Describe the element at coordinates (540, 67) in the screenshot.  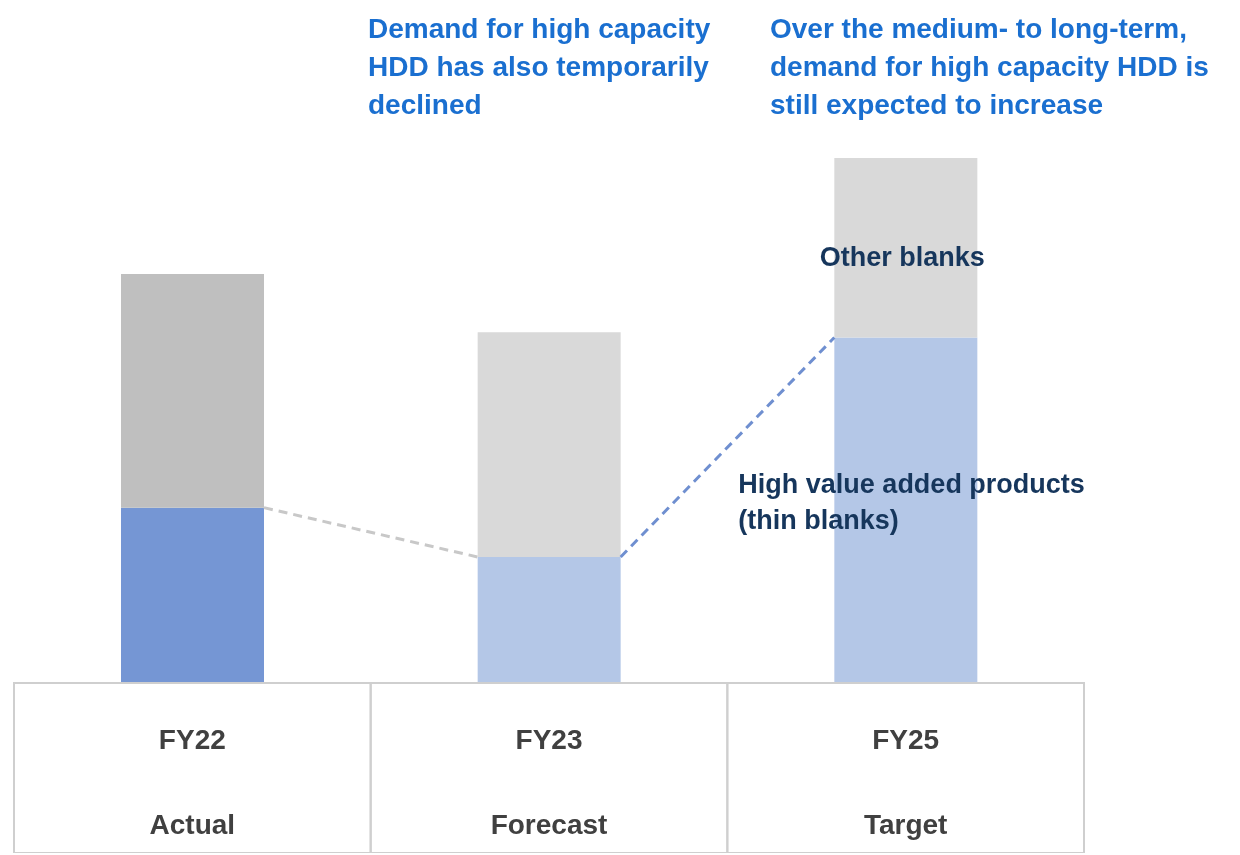
I see `text: Demand for high capacity HDD has also temporarily declined` at that location.